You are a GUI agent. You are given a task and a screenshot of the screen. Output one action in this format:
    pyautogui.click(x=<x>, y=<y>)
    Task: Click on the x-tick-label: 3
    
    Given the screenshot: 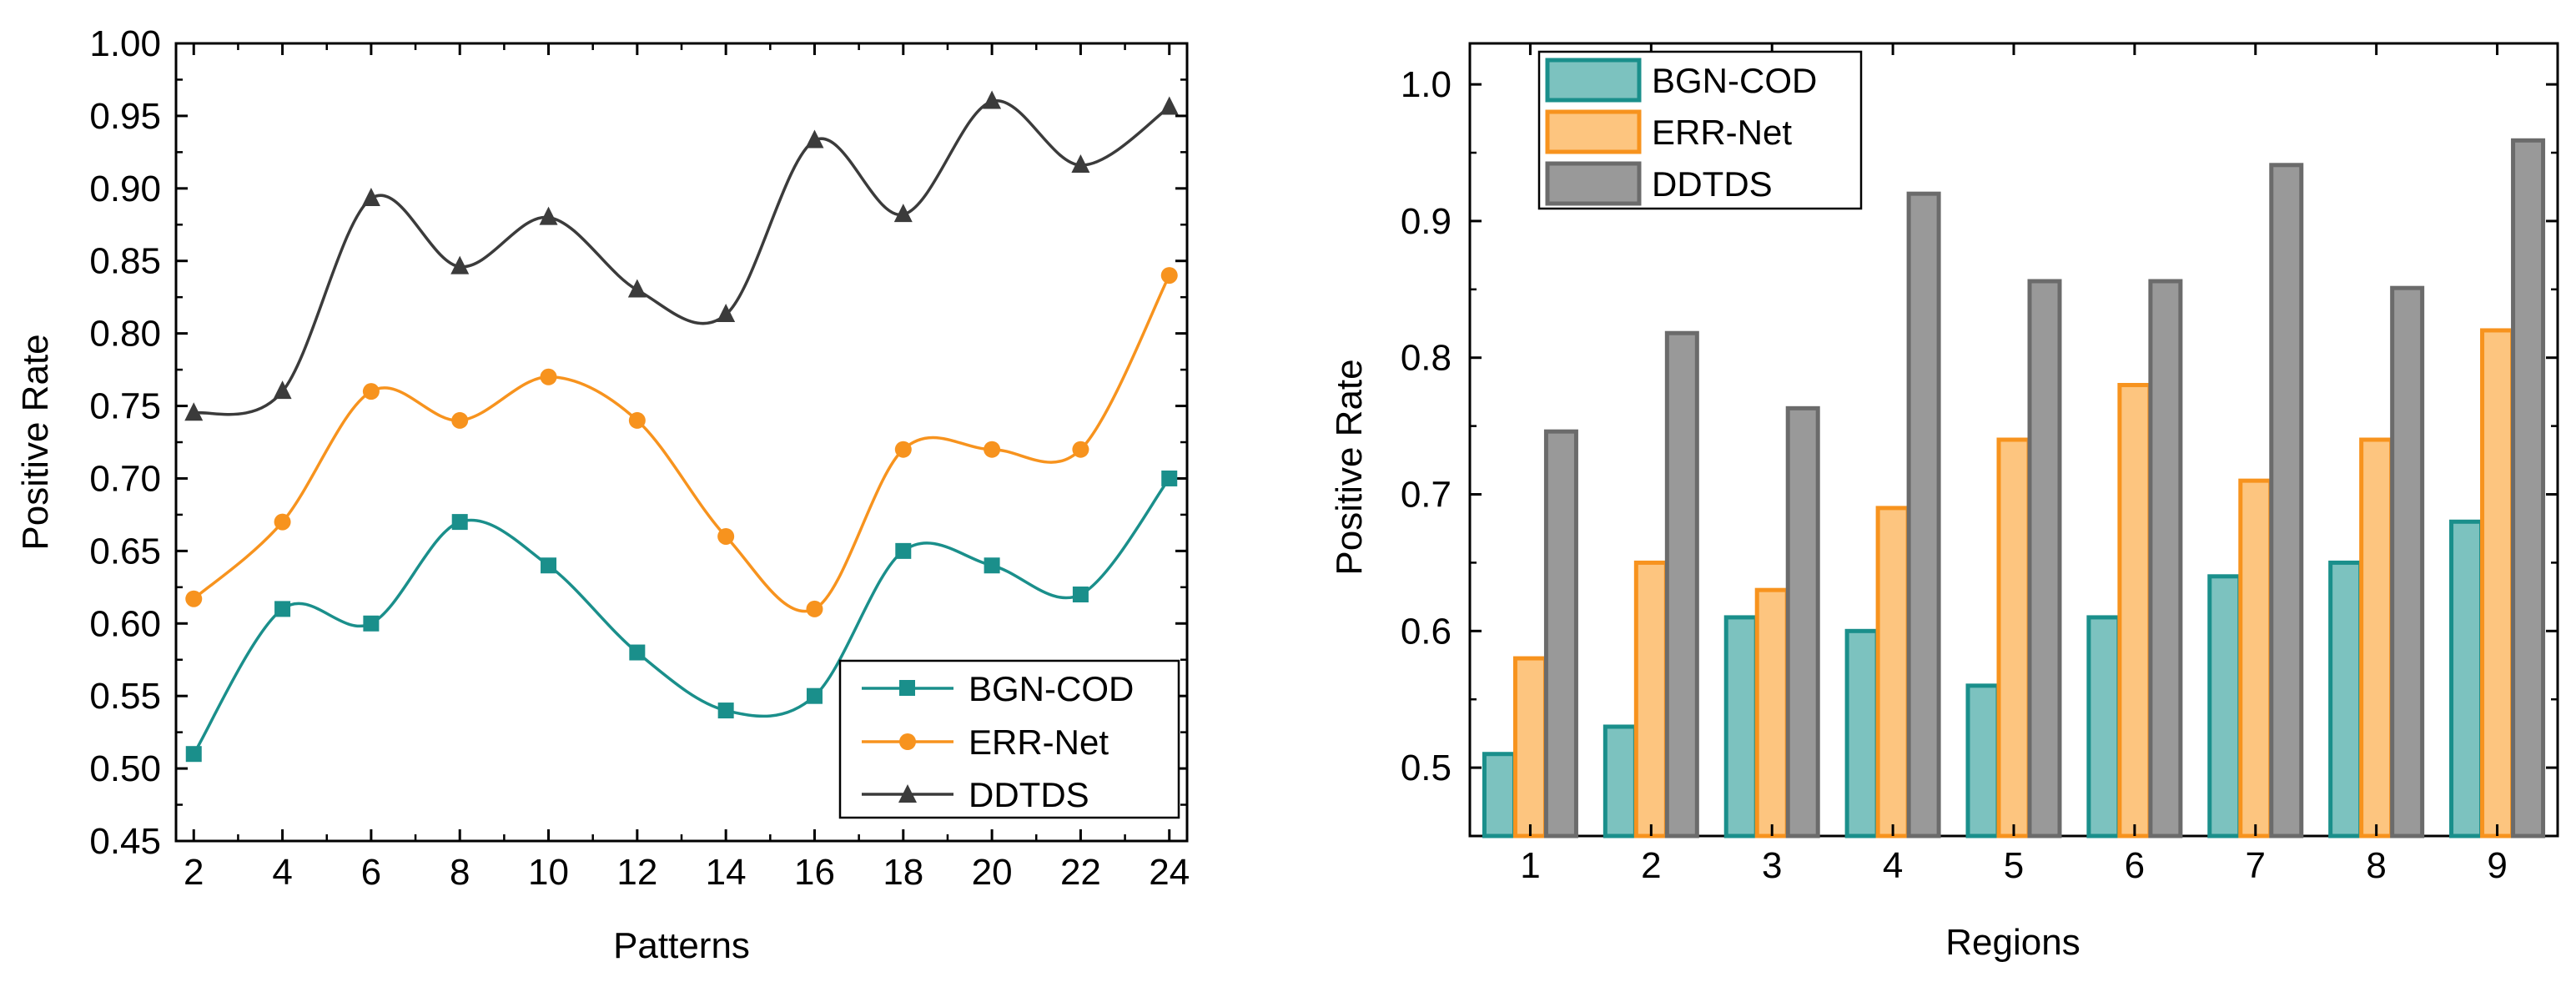 What is the action you would take?
    pyautogui.click(x=1772, y=866)
    